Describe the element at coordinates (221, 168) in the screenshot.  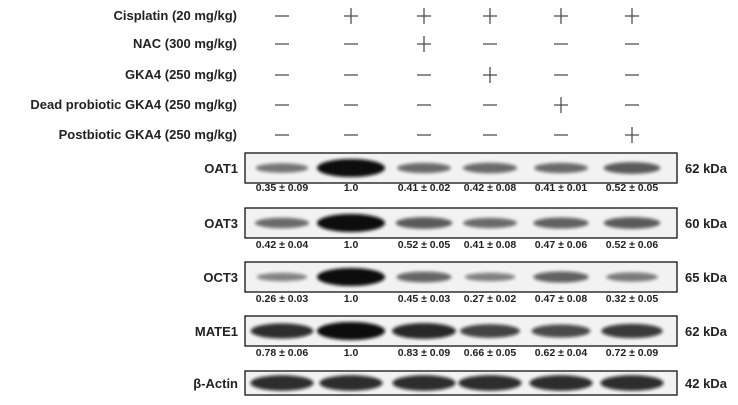
I see `blot-protein-label: OAT1` at that location.